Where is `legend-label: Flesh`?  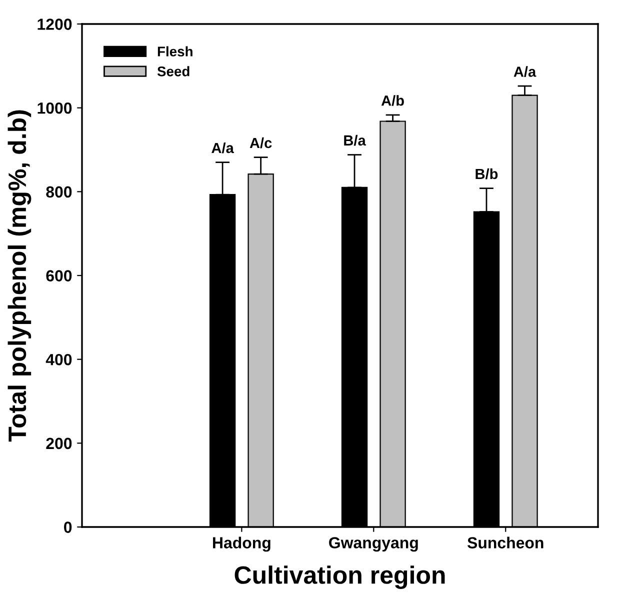 legend-label: Flesh is located at coordinates (175, 51).